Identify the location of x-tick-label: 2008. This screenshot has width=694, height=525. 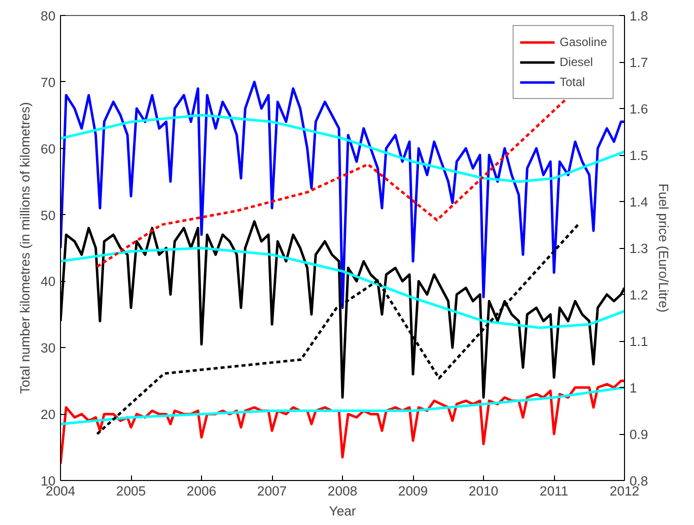
(343, 491).